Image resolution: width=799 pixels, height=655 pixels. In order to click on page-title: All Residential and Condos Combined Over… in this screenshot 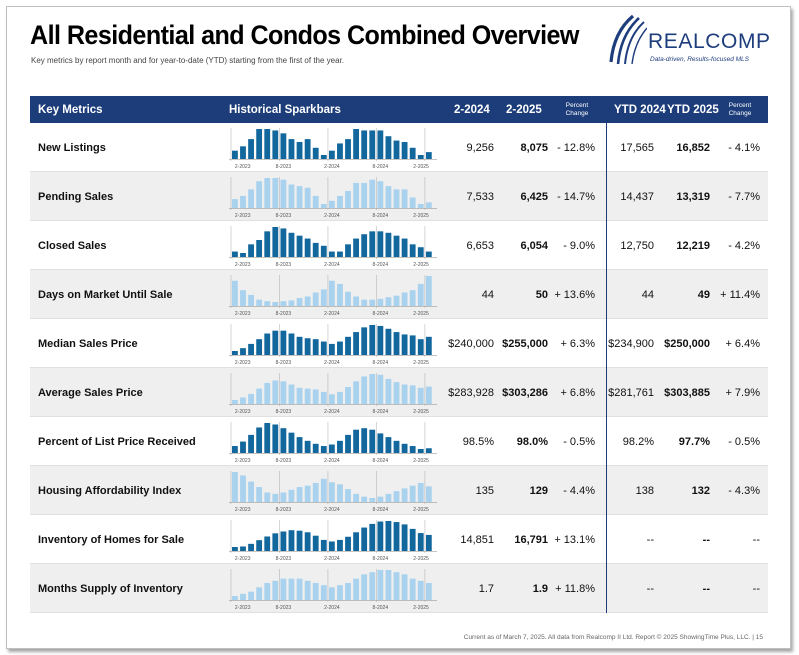, I will do `click(304, 35)`.